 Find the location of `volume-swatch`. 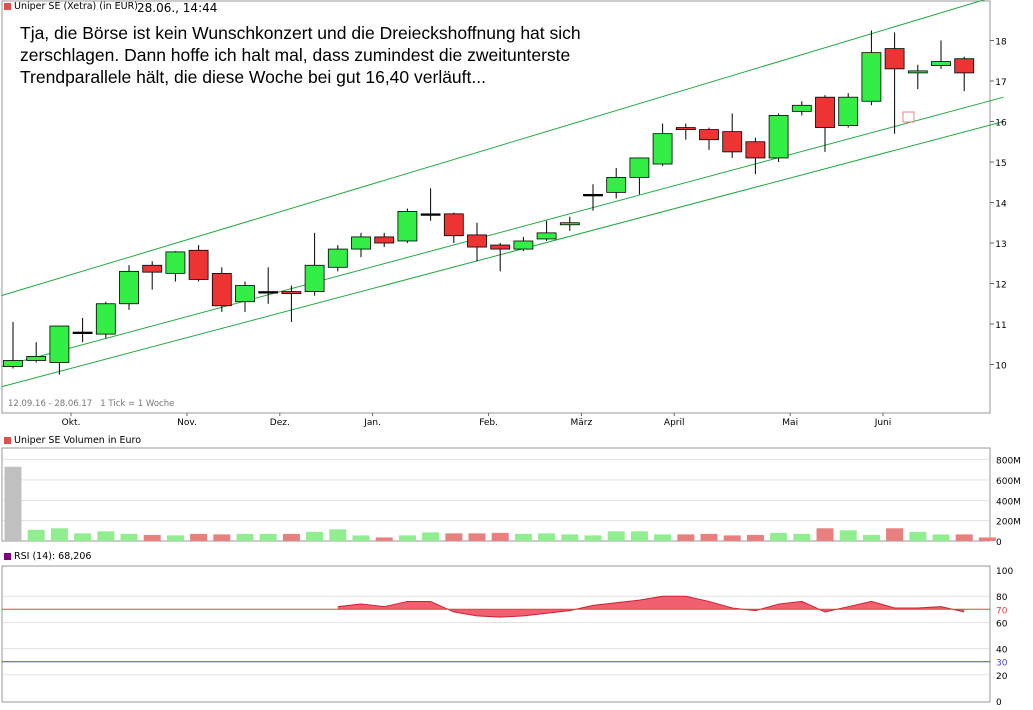

volume-swatch is located at coordinates (7, 440).